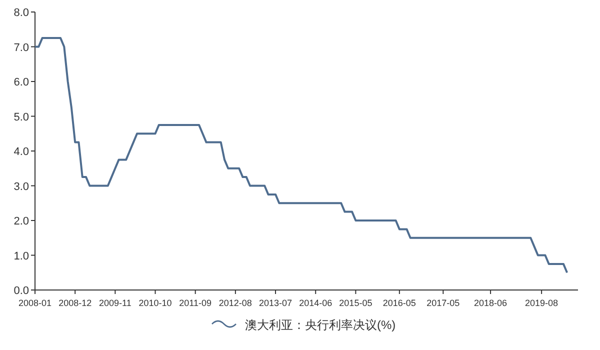 The height and width of the screenshot is (350, 600). Describe the element at coordinates (21, 222) in the screenshot. I see `y-tick-label: 2.0` at that location.